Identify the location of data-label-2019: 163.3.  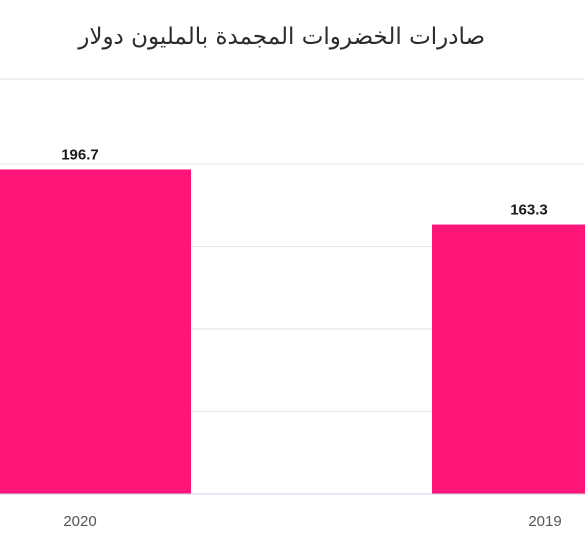
(529, 210).